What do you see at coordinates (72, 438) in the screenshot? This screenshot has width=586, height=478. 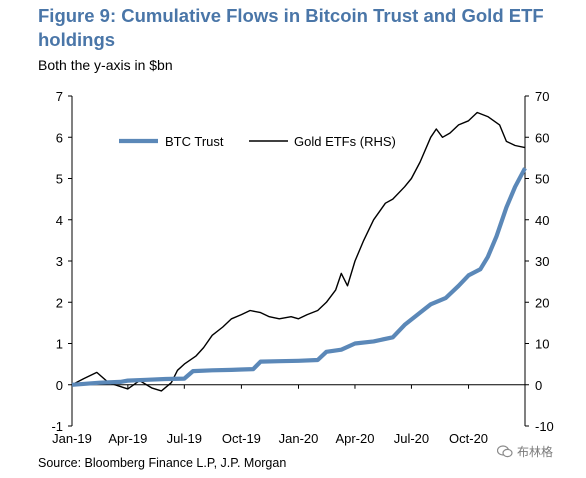 I see `x-tick-label: Jan-19` at bounding box center [72, 438].